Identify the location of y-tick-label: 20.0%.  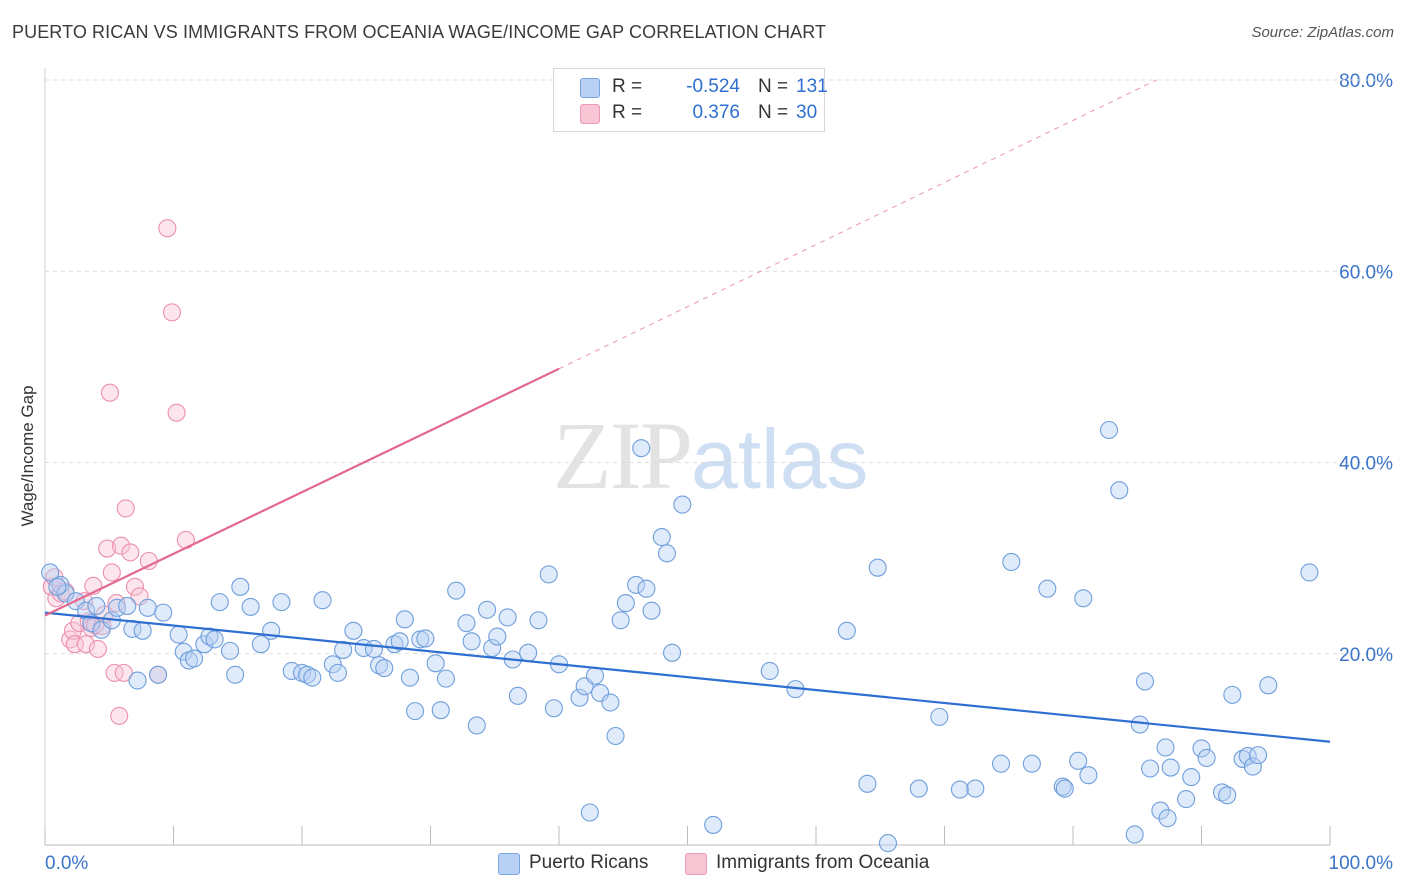
(1366, 655).